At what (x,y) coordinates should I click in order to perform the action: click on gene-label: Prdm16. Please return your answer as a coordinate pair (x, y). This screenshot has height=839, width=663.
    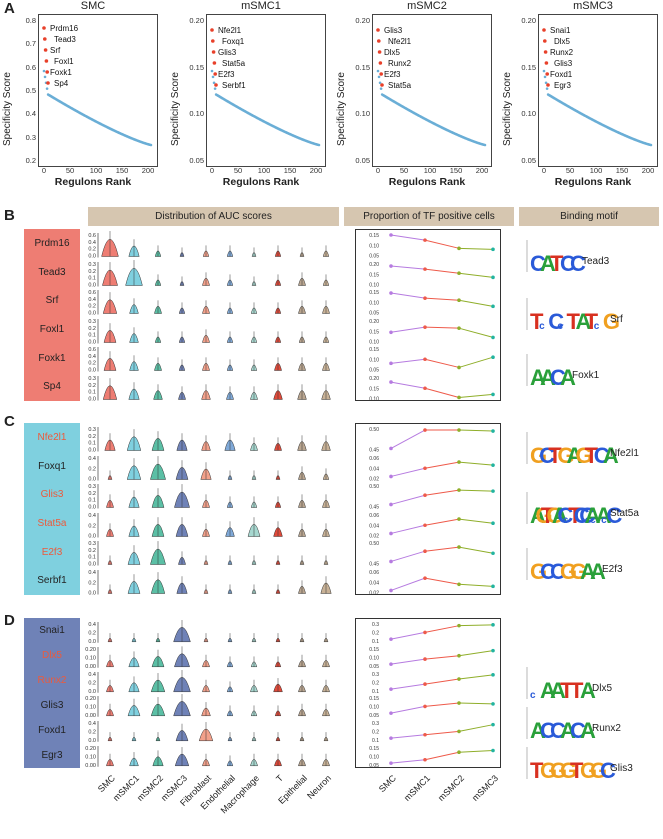
    Looking at the image, I should click on (52, 243).